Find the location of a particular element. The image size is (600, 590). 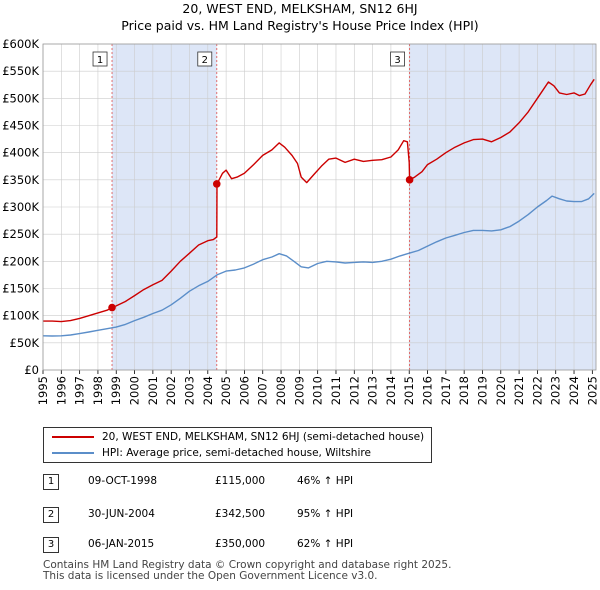

x-tick-label: 2006 is located at coordinates (244, 390).